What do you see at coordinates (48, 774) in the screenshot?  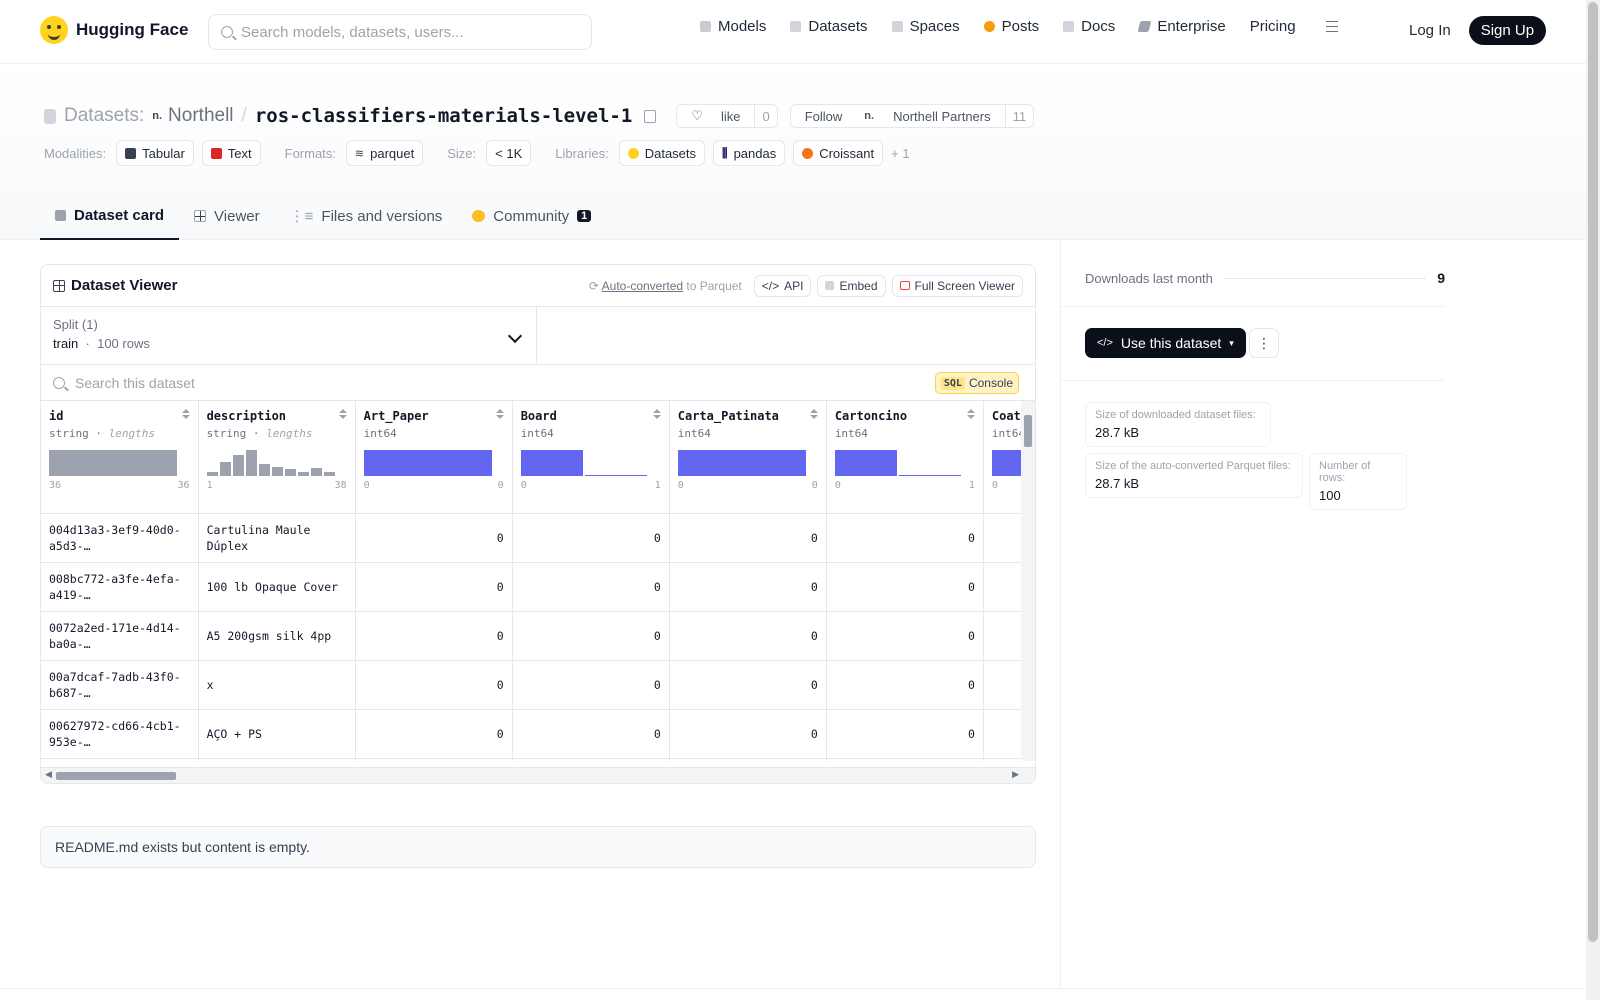 I see `scroll-left-icon: ◀` at bounding box center [48, 774].